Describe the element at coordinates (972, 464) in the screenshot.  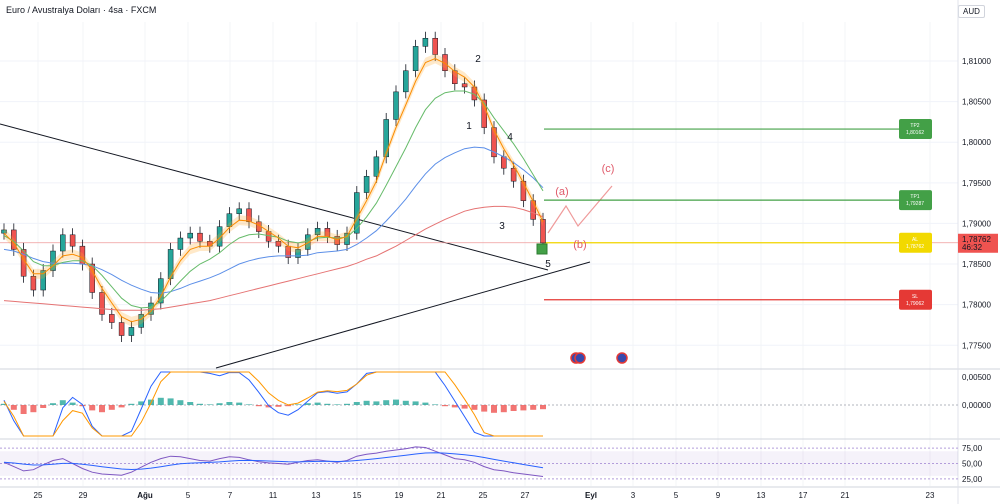
I see `rsi-tick-label: 50,00` at that location.